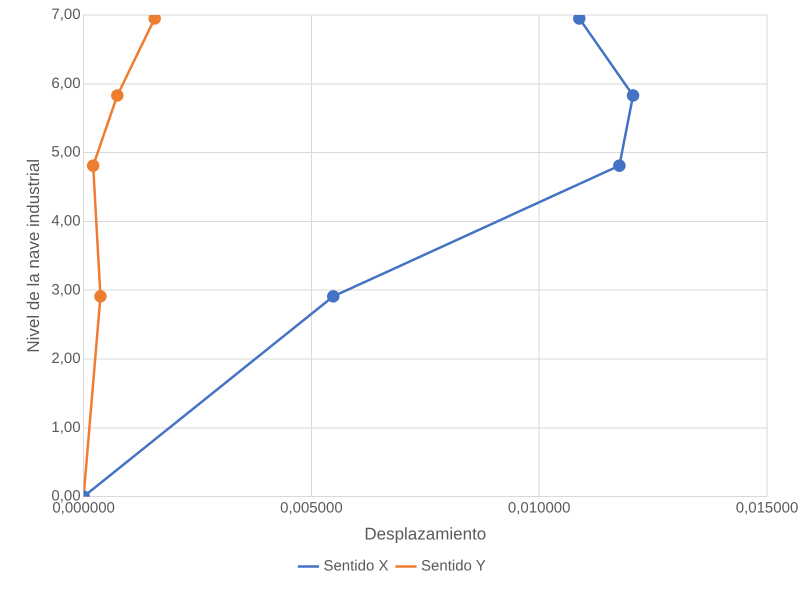 The height and width of the screenshot is (594, 807). I want to click on x-tick-label: 0,015000, so click(767, 508).